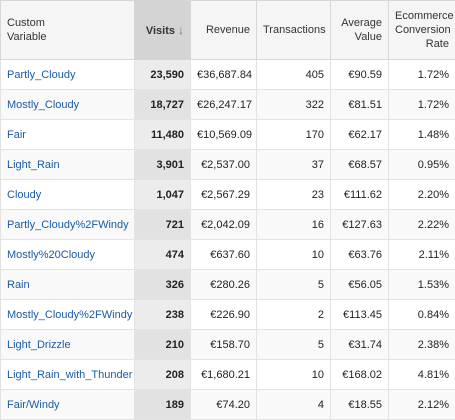 The height and width of the screenshot is (420, 455). I want to click on dimension-link: Partly_Cloudy%2FWindy, so click(68, 225).